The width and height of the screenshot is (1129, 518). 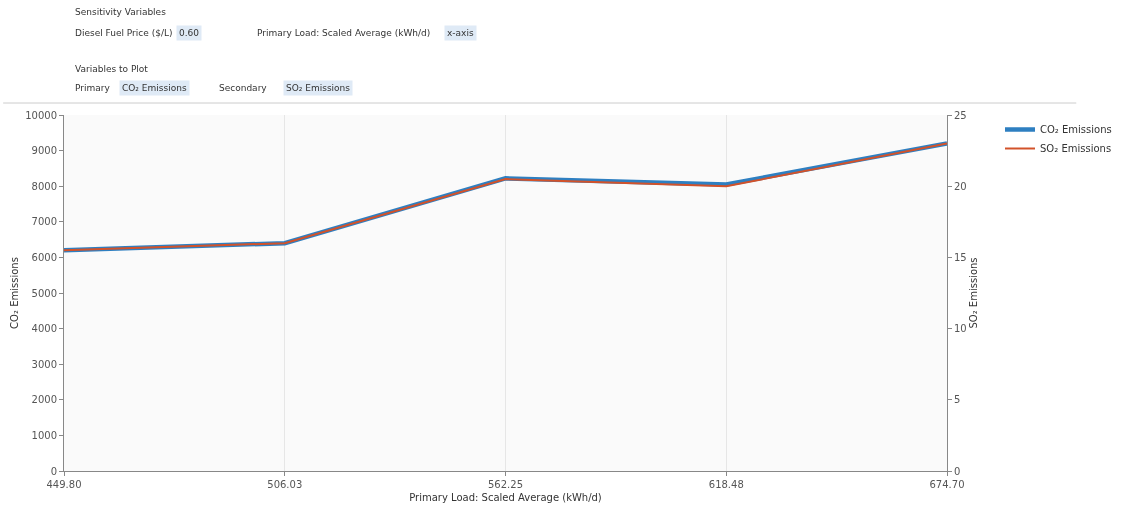 I want to click on y-tick-label: 9000, so click(x=44, y=151).